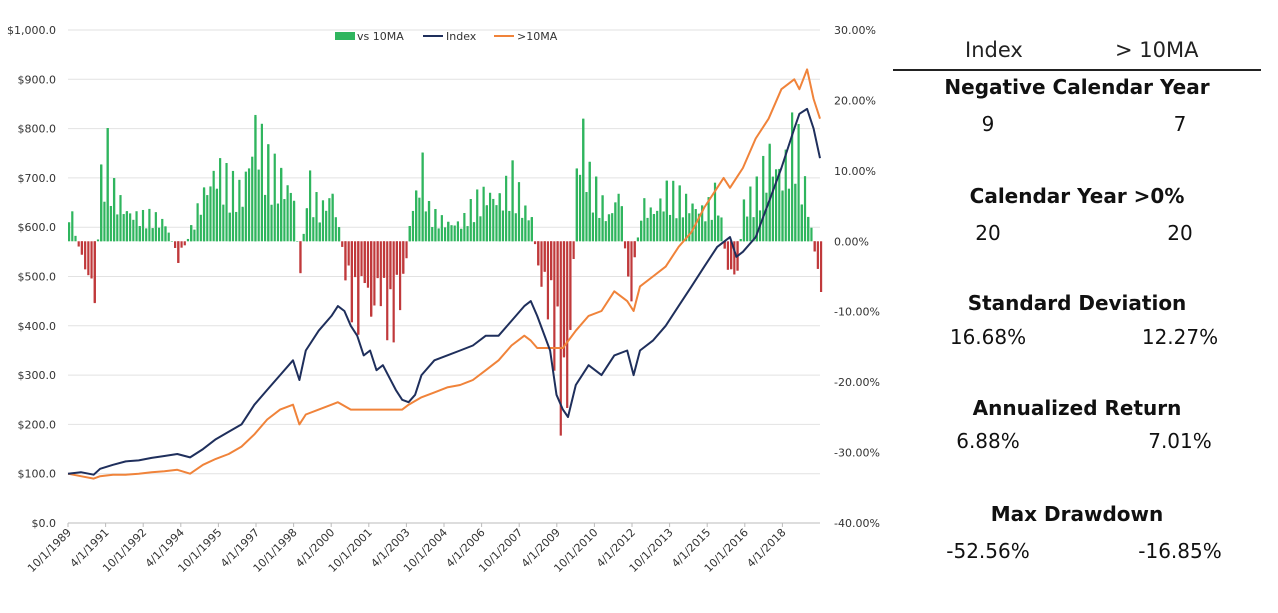 Image resolution: width=1278 pixels, height=613 pixels. Describe the element at coordinates (988, 441) in the screenshot. I see `stat-value-index-annualized-return: 6.88%` at that location.